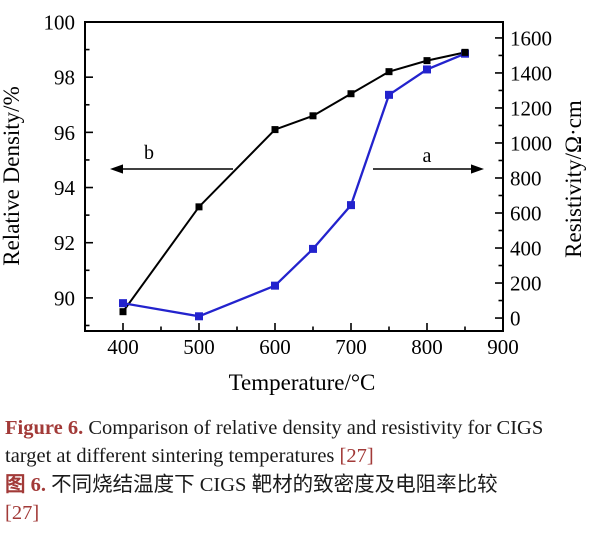 This screenshot has width=600, height=539. What do you see at coordinates (123, 347) in the screenshot?
I see `x-tick-label: 400` at bounding box center [123, 347].